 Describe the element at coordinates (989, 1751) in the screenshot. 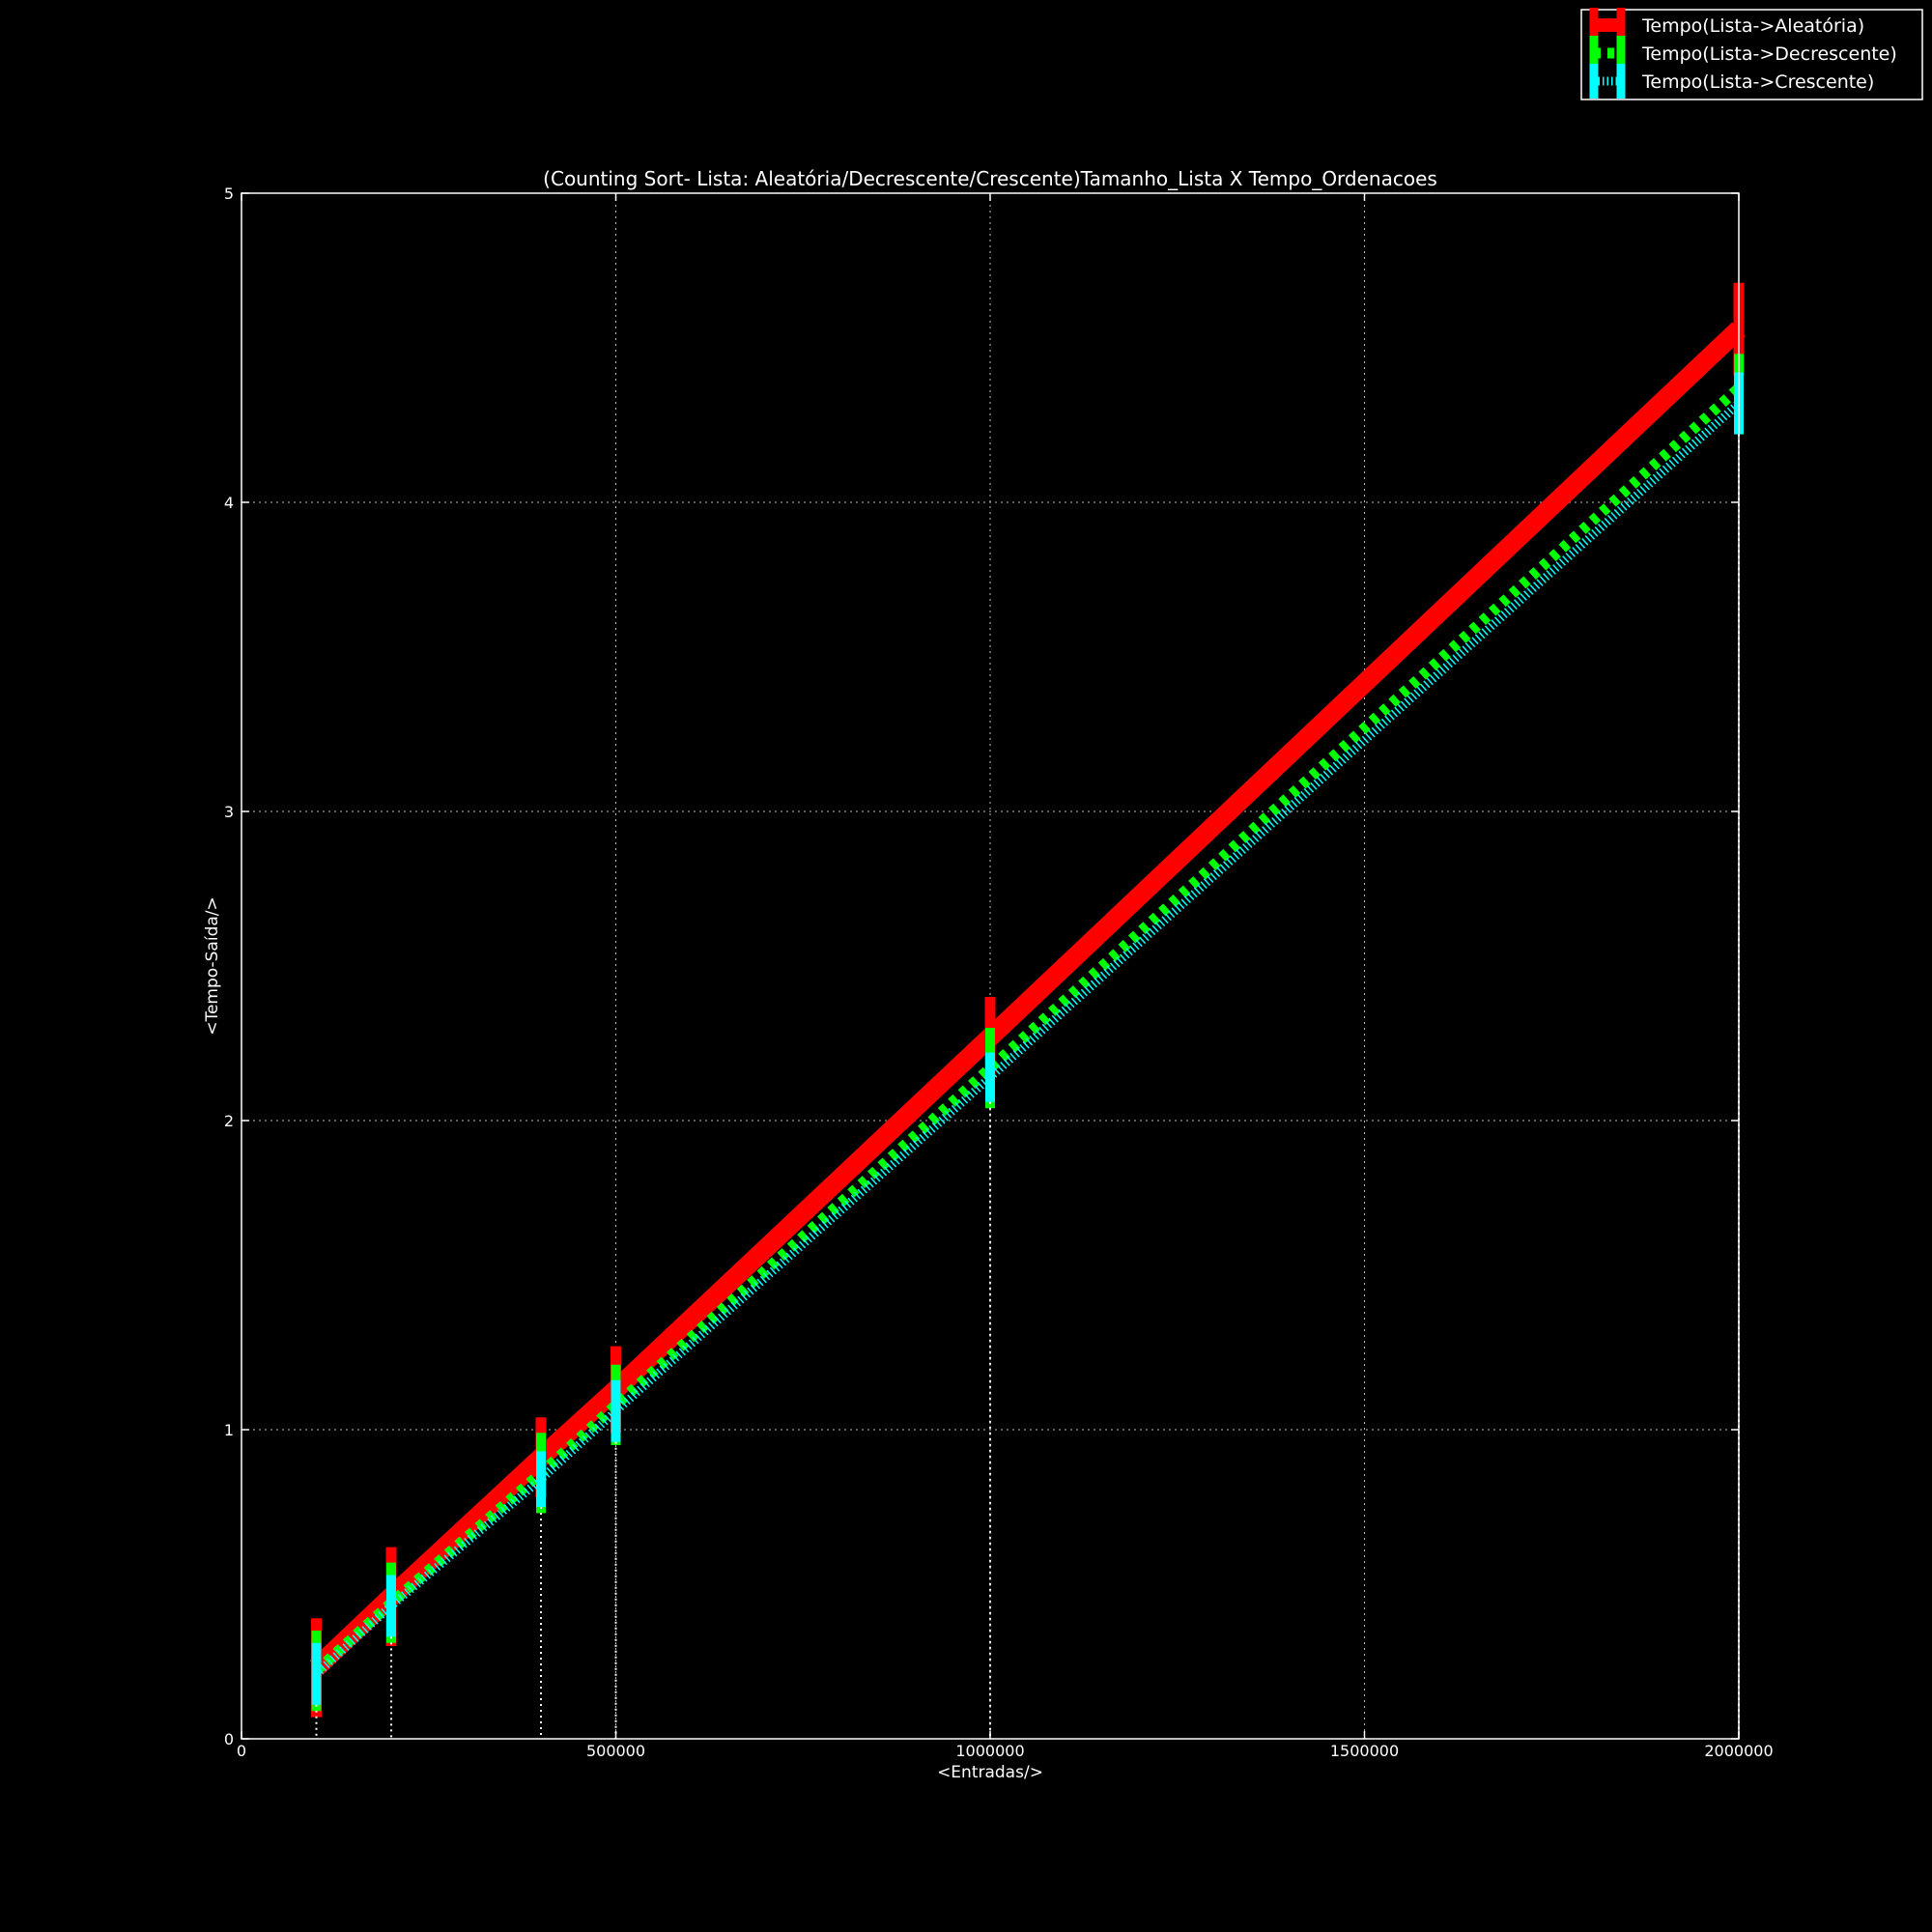

I see `x-tick-label-2: 1000000` at that location.